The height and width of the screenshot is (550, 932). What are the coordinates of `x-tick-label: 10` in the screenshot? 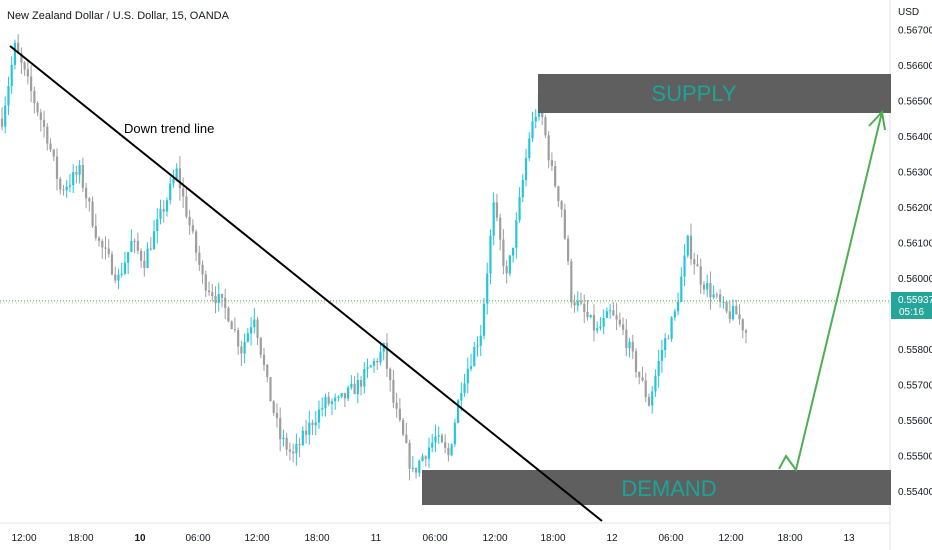 It's located at (140, 538).